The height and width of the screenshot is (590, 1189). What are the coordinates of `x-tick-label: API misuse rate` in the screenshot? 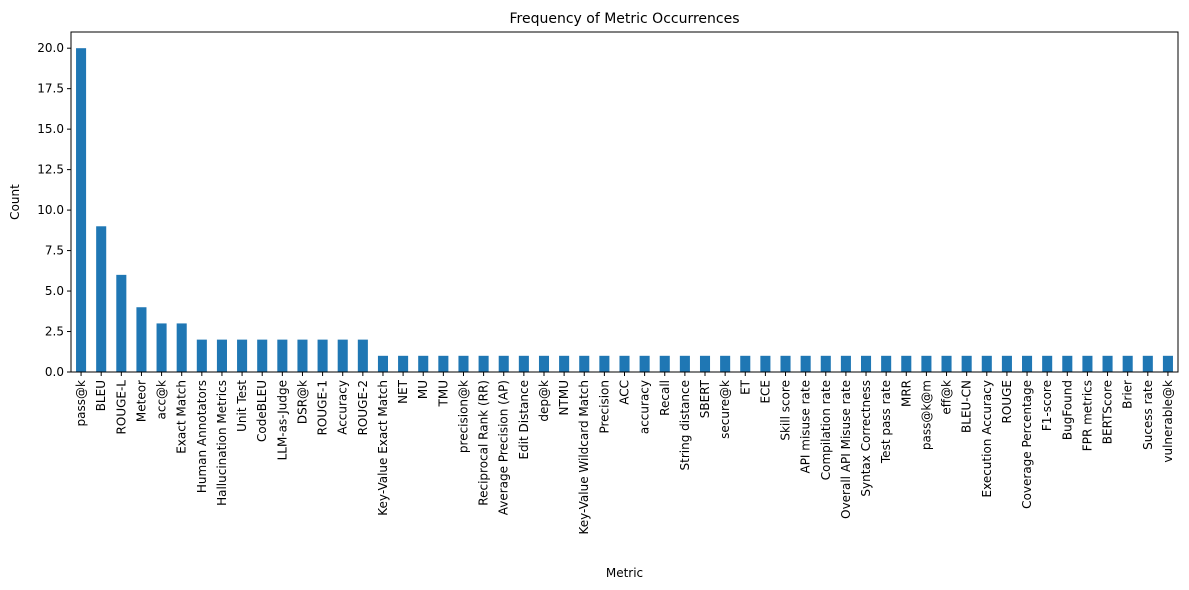 It's located at (806, 427).